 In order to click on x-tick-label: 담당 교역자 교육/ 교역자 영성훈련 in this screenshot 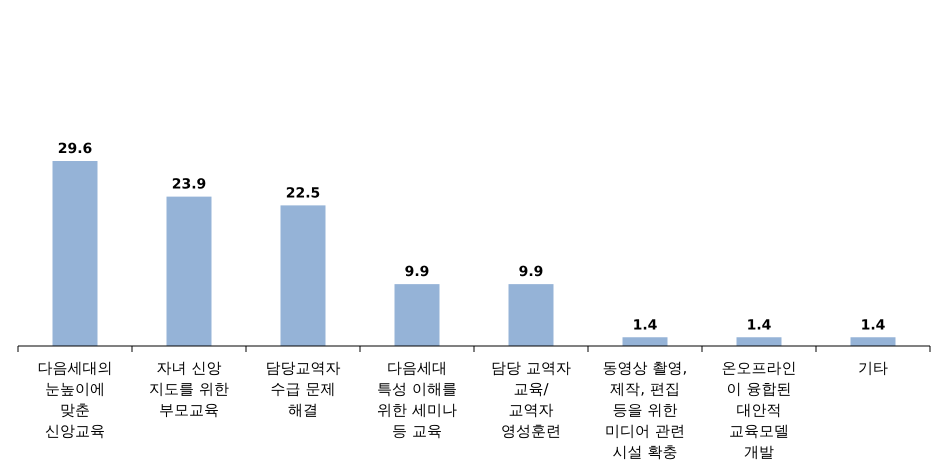, I will do `click(531, 399)`.